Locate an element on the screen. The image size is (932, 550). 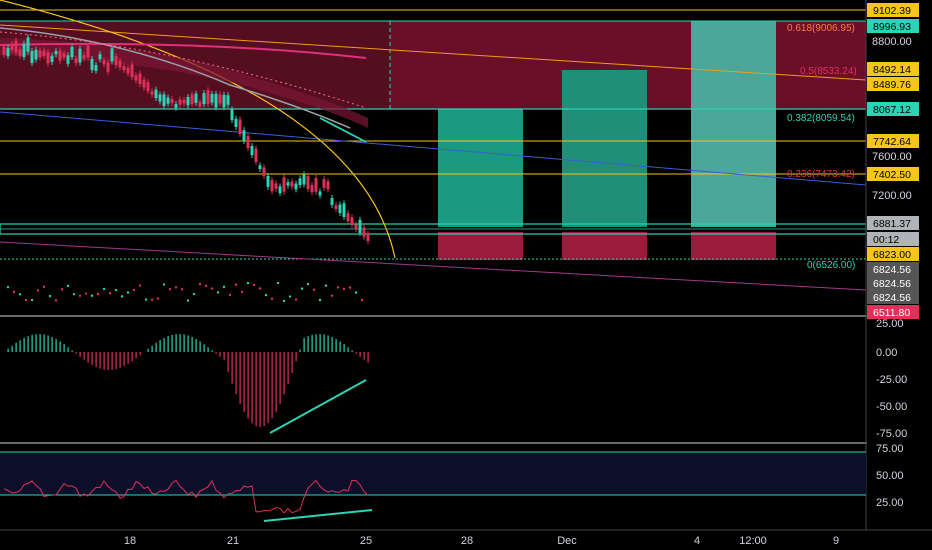
time-axis: 18 21 25 28 Dec 4 12:00 9 is located at coordinates (466, 538).